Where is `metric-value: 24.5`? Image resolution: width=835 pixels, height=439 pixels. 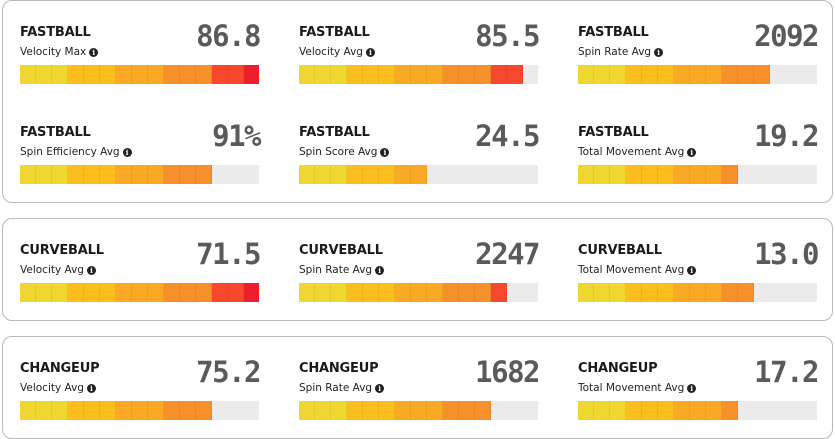 metric-value: 24.5 is located at coordinates (507, 136).